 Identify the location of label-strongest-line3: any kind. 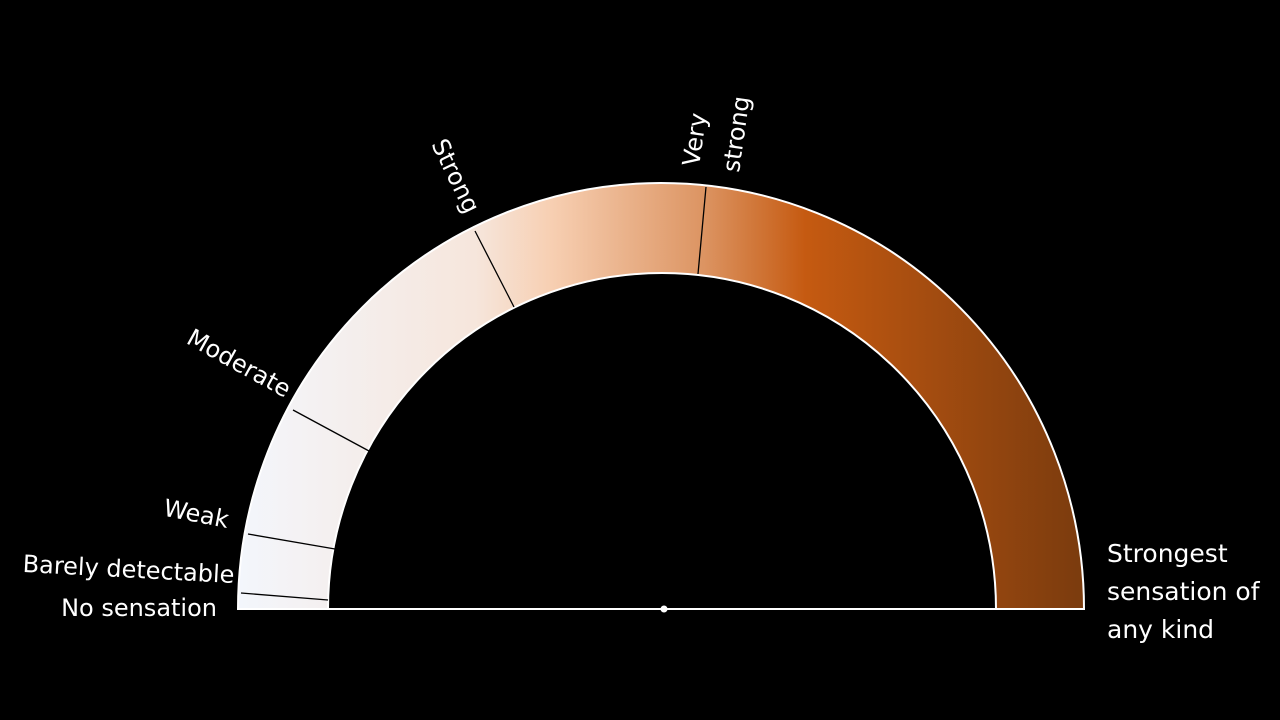
(1160, 629).